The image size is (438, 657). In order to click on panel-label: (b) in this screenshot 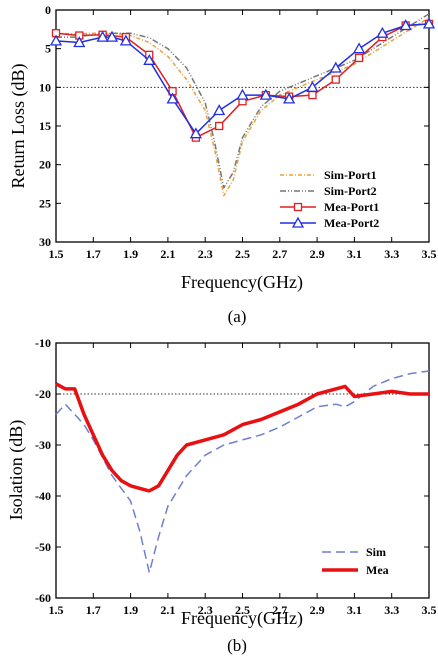, I will do `click(237, 645)`.